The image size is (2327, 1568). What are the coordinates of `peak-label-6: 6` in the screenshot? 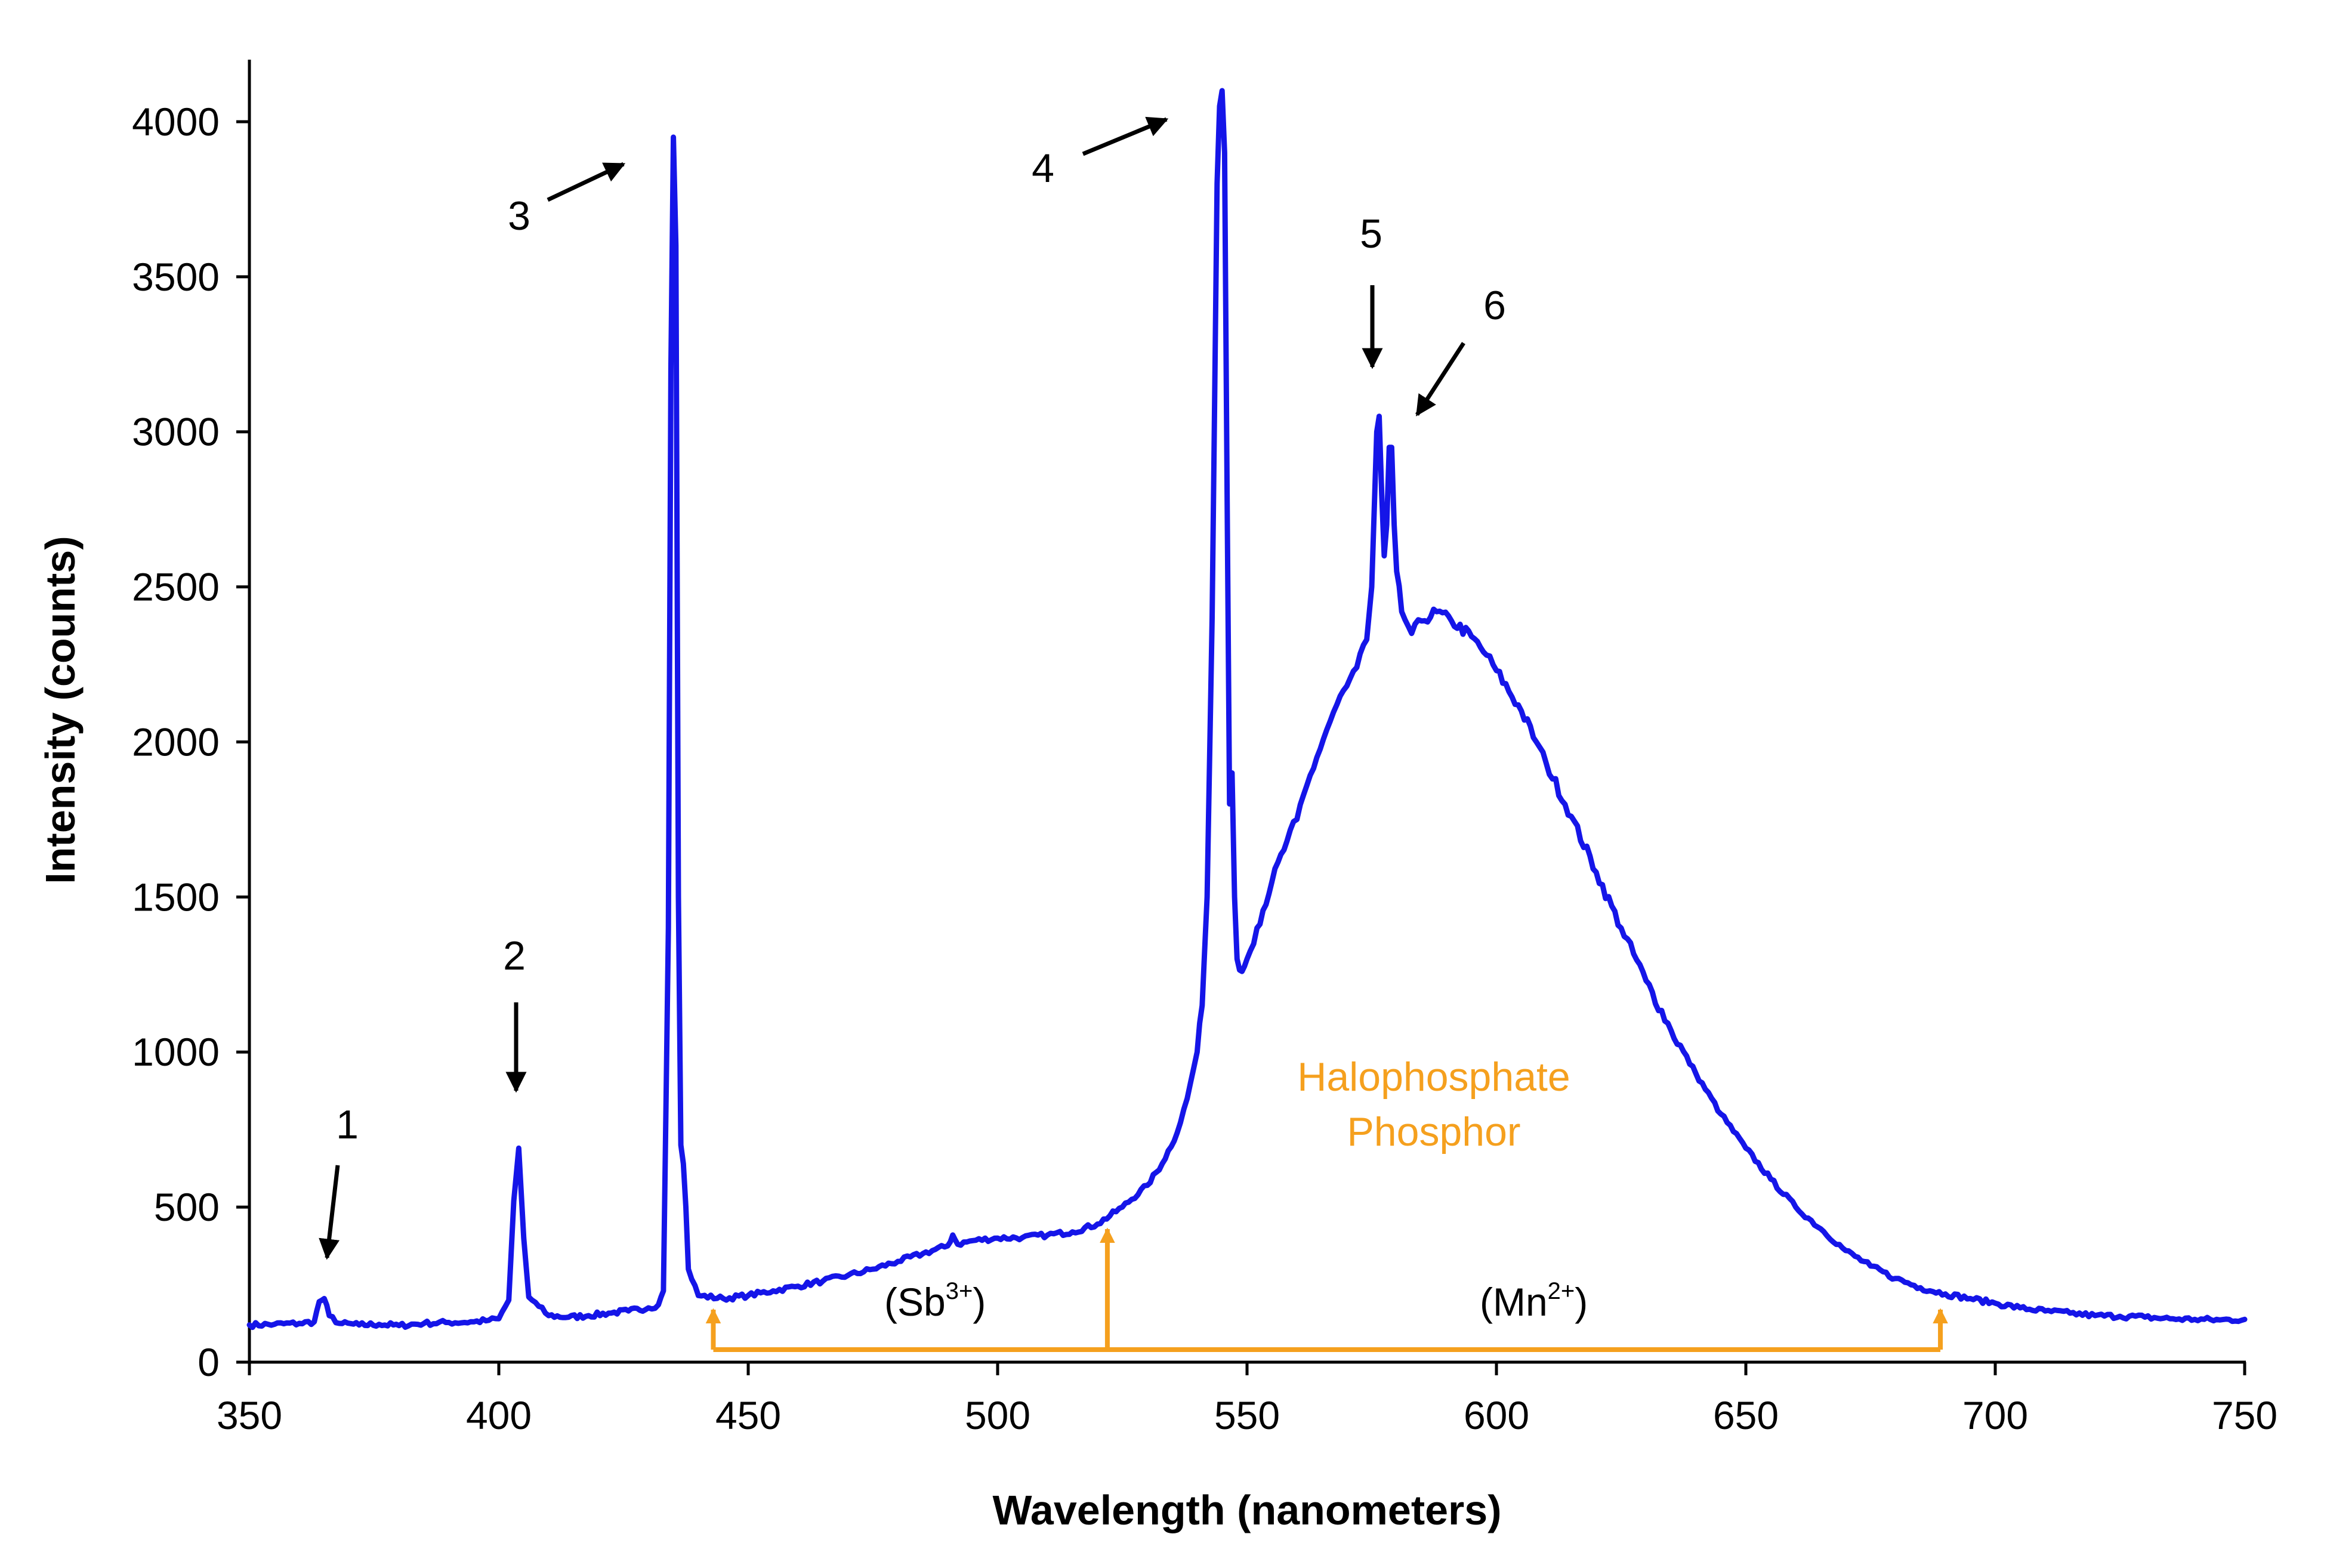 It's located at (1494, 305).